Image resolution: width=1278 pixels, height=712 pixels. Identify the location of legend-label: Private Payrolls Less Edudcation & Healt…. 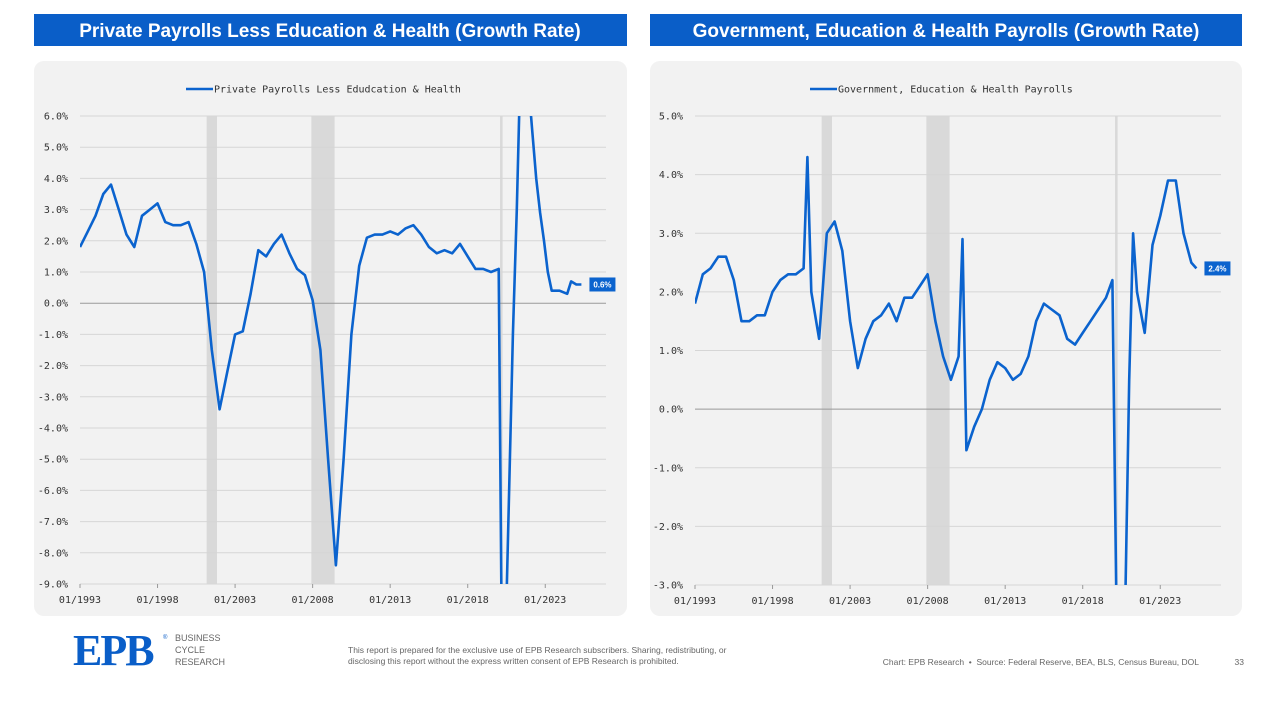
(337, 90).